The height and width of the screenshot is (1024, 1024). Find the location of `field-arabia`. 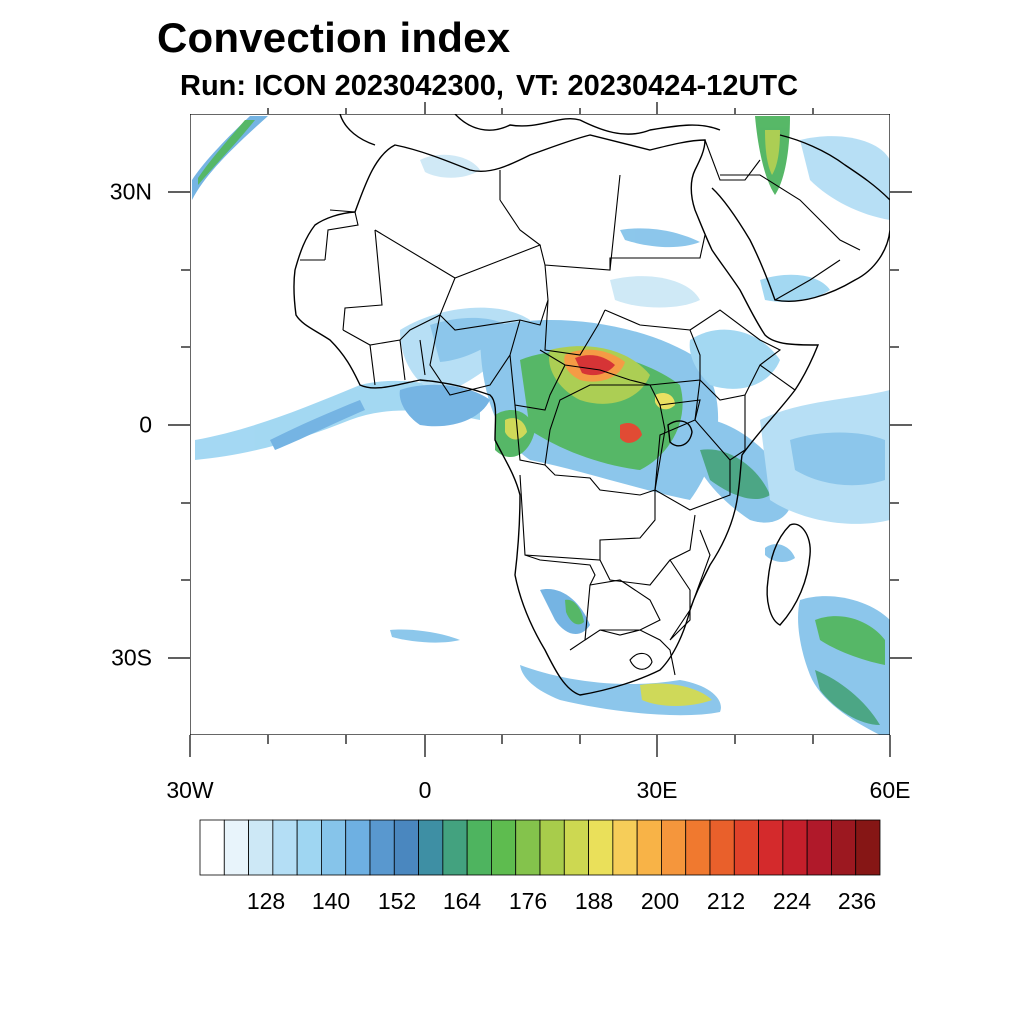

field-arabia is located at coordinates (845, 178).